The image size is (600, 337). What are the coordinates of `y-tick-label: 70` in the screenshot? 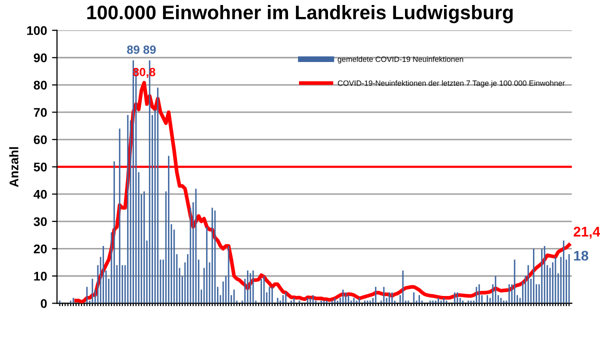 It's located at (40, 112).